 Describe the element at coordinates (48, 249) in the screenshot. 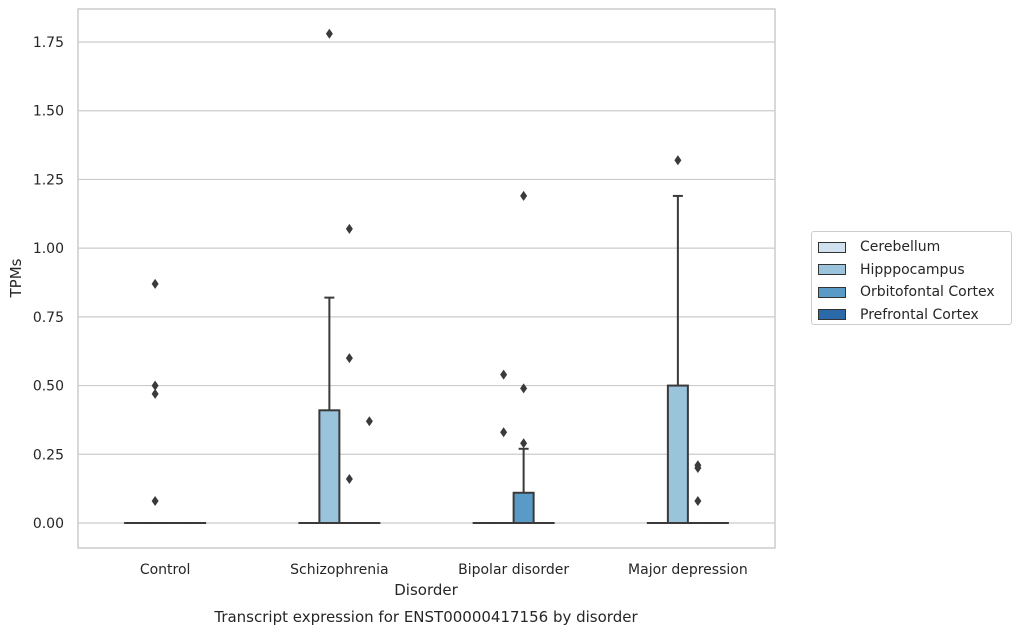

I see `y-tick-label: 1.00` at that location.